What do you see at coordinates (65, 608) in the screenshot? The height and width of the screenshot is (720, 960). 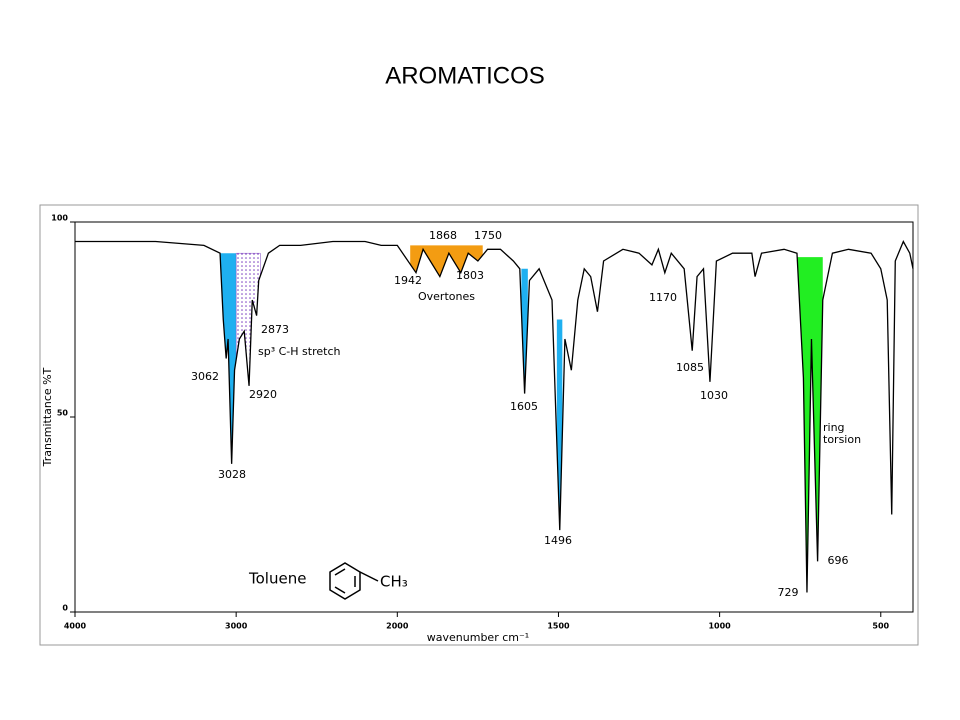 I see `y-tick-label: 0` at bounding box center [65, 608].